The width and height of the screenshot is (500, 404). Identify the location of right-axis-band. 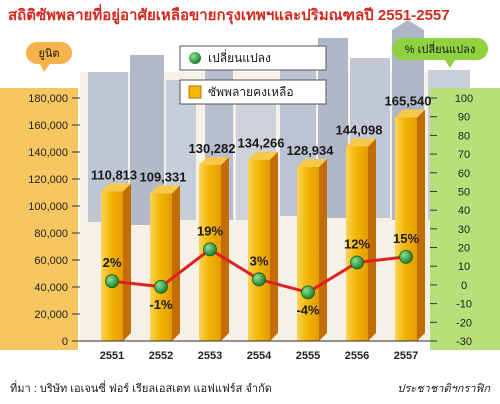
(465, 219).